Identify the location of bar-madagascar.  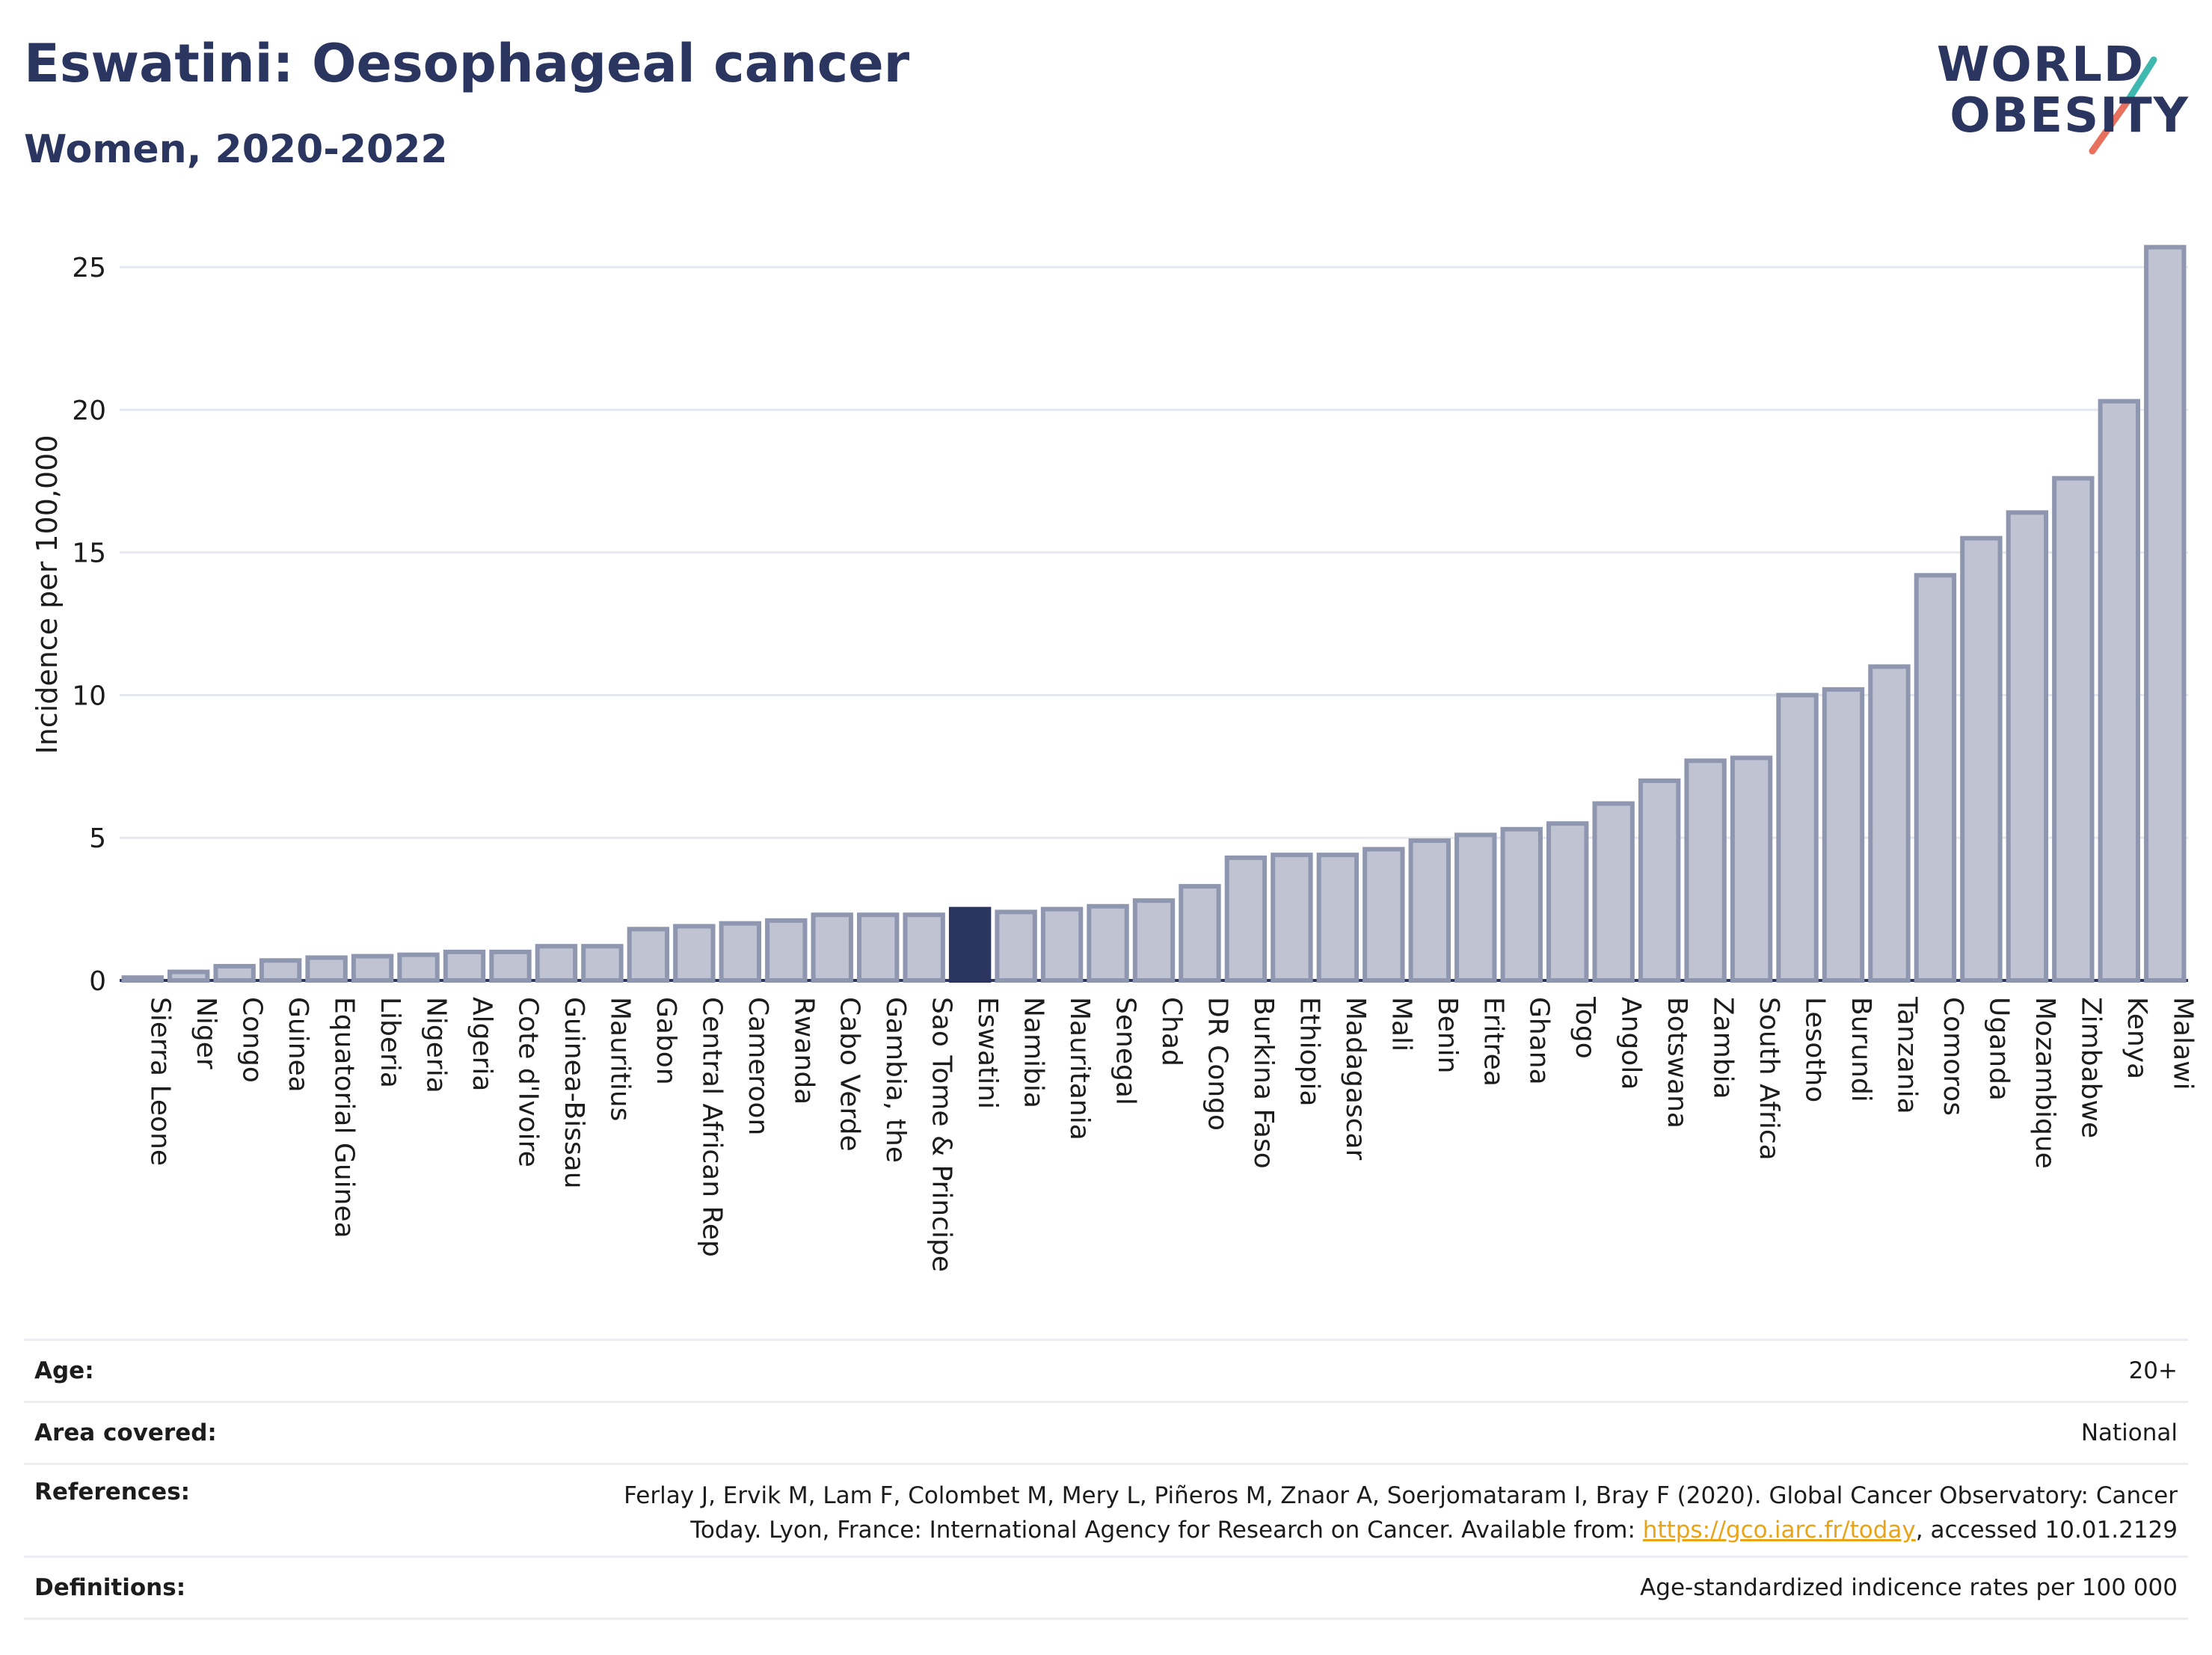
(1338, 918).